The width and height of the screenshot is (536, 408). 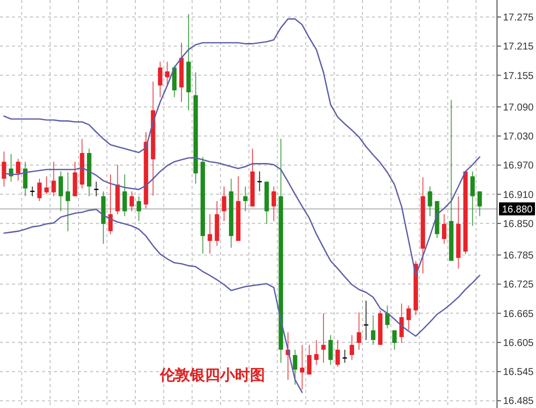 What do you see at coordinates (212, 375) in the screenshot?
I see `text: 伦敦银四小时图` at bounding box center [212, 375].